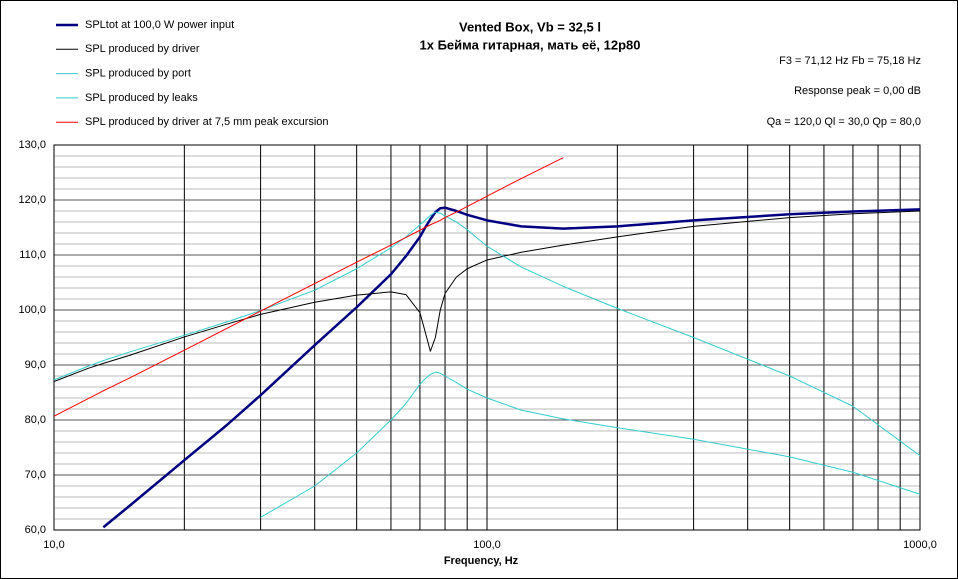 The height and width of the screenshot is (579, 958). What do you see at coordinates (35, 530) in the screenshot?
I see `y-tick-label: 60,0` at bounding box center [35, 530].